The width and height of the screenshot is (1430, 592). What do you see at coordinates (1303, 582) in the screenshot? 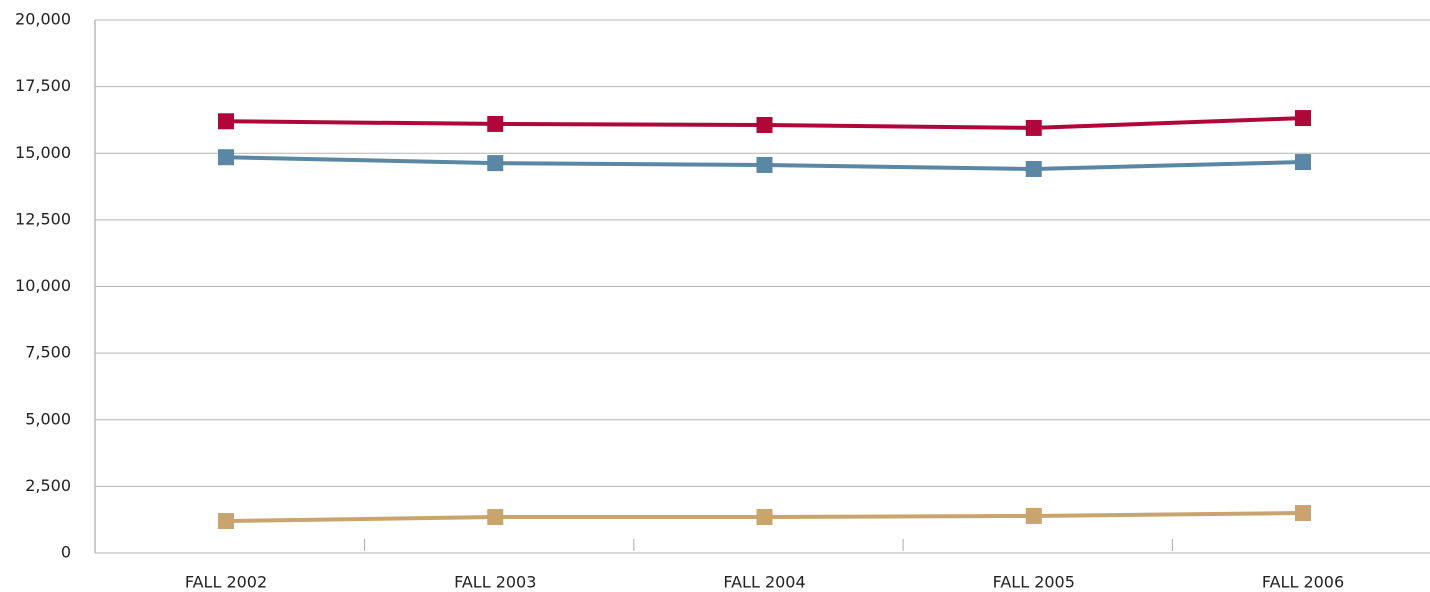
I see `x-tick-label: FALL 2006` at bounding box center [1303, 582].